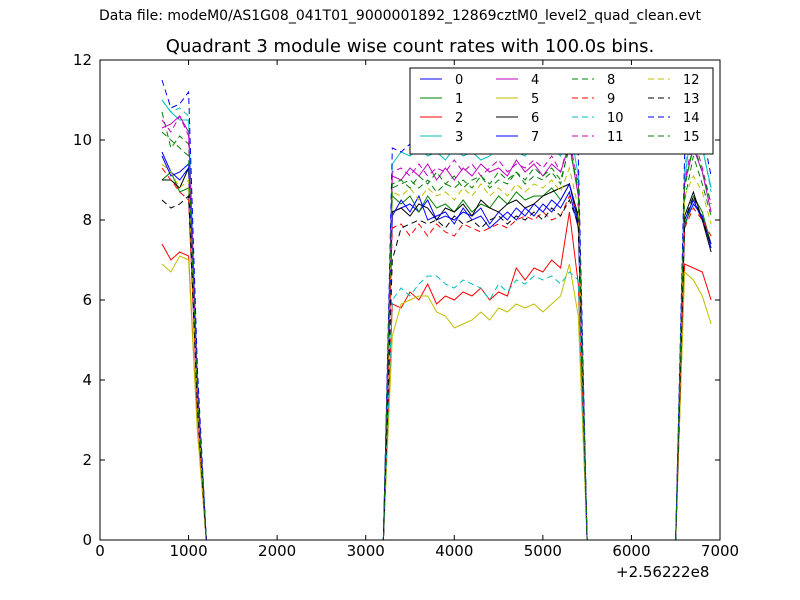 The height and width of the screenshot is (600, 800). What do you see at coordinates (593, 80) in the screenshot?
I see `legend-entry-8: 8` at bounding box center [593, 80].